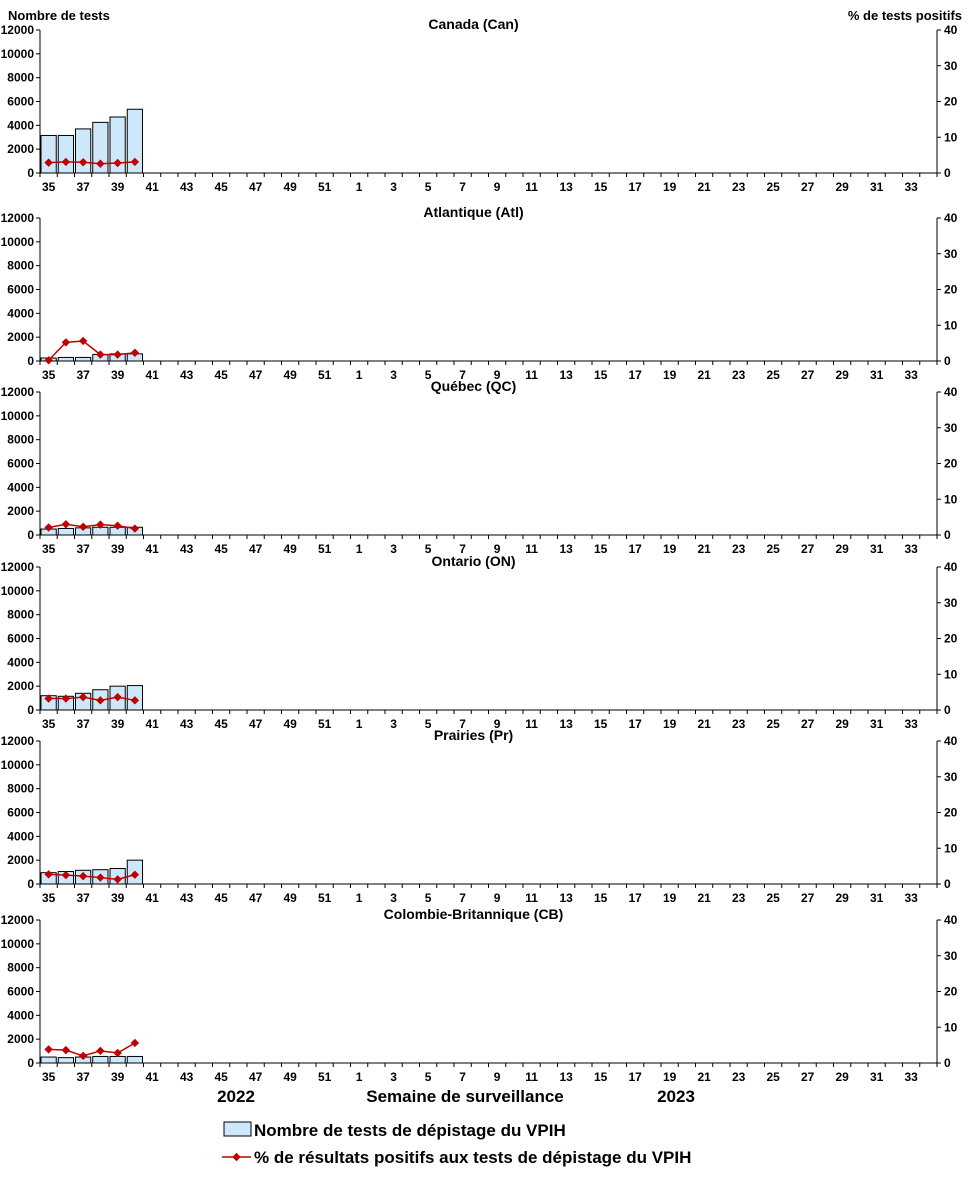  Describe the element at coordinates (951, 992) in the screenshot. I see `right-tick-label: 20` at that location.